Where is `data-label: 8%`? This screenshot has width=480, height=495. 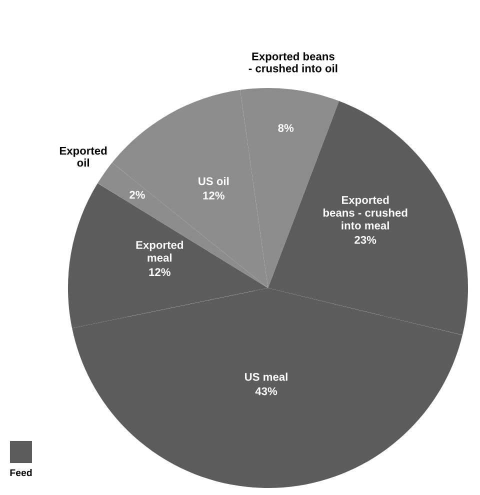
data-label: 8% is located at coordinates (286, 128).